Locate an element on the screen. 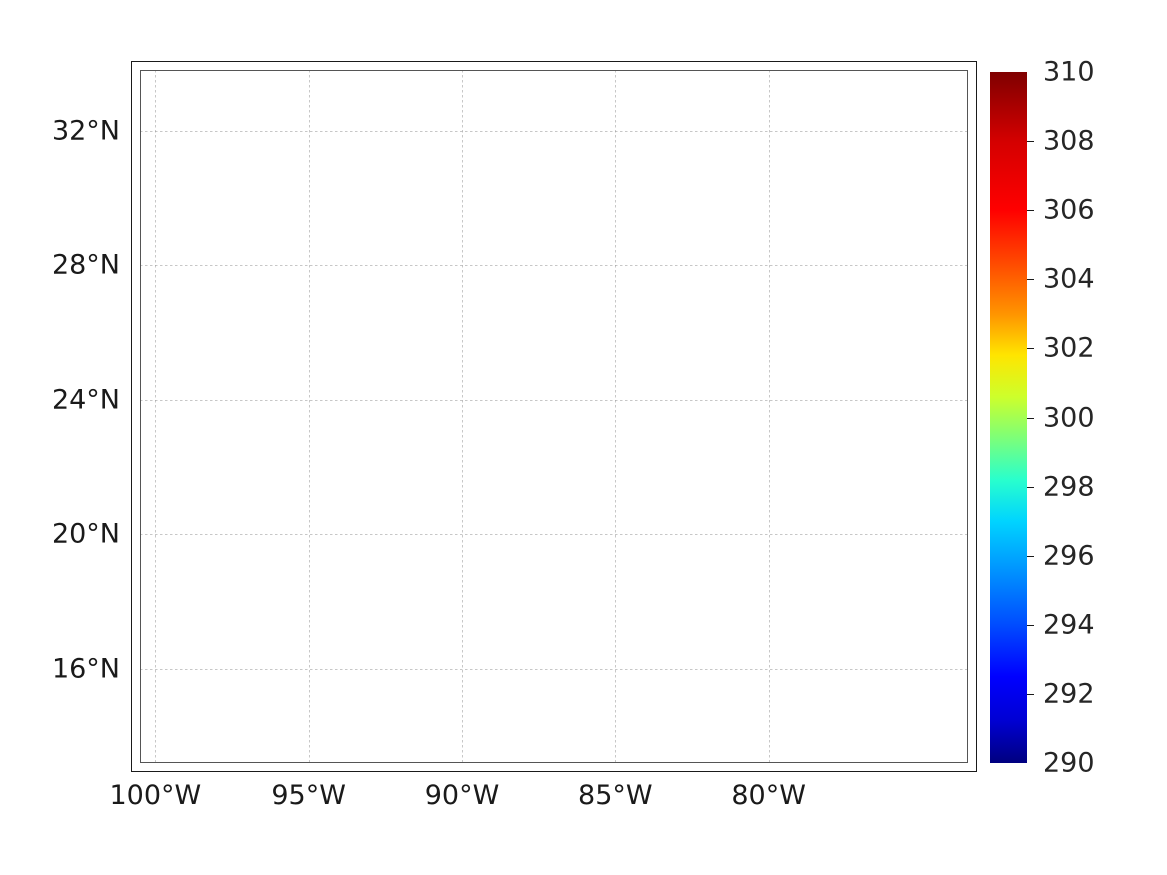 This screenshot has height=875, width=1167. colorbar-tick-label: 292 is located at coordinates (1069, 694).